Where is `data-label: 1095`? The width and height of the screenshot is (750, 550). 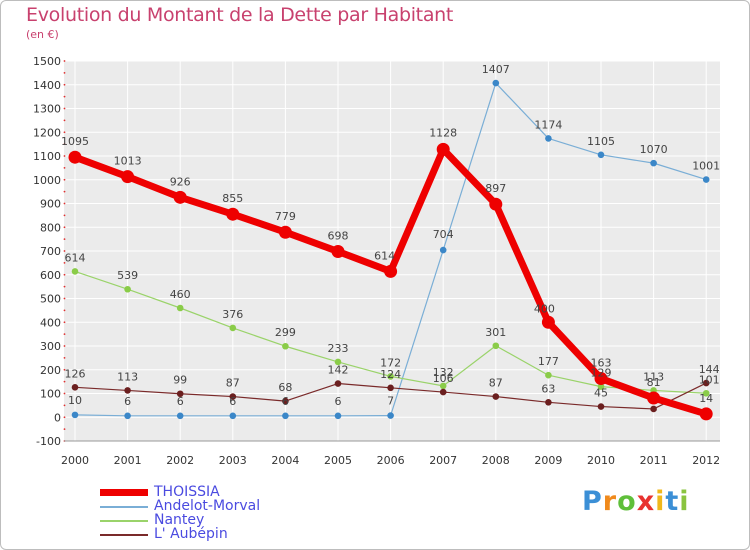
data-label: 1095 is located at coordinates (75, 141).